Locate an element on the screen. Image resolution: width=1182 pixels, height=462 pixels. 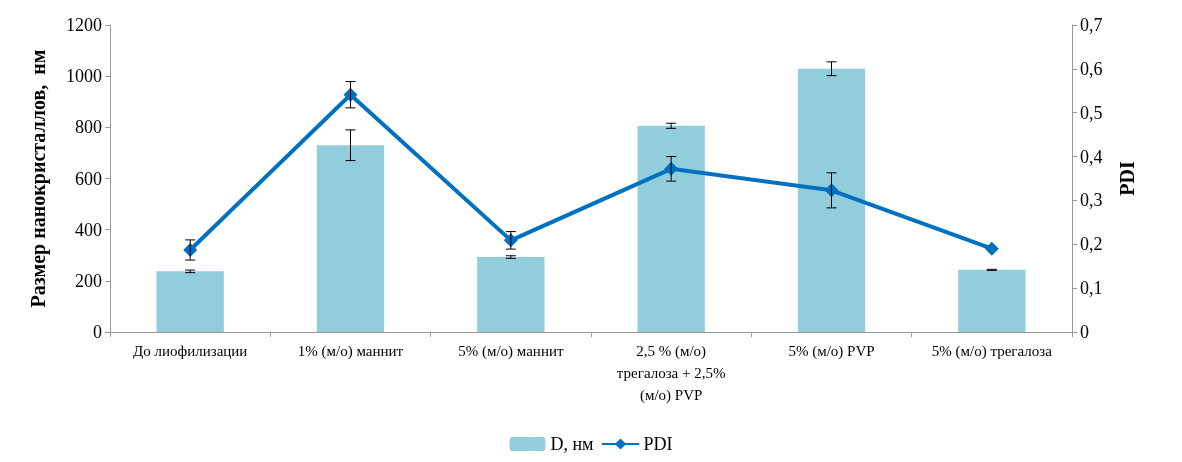
y-tick-label: 600 is located at coordinates (88, 178).